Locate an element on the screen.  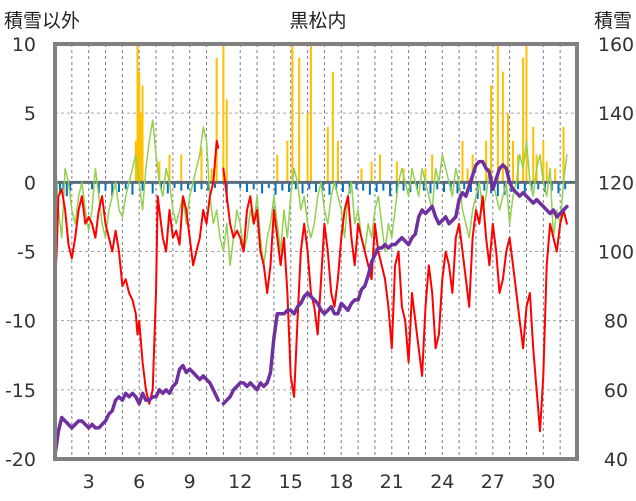
left-tick-label: 5 is located at coordinates (30, 114).